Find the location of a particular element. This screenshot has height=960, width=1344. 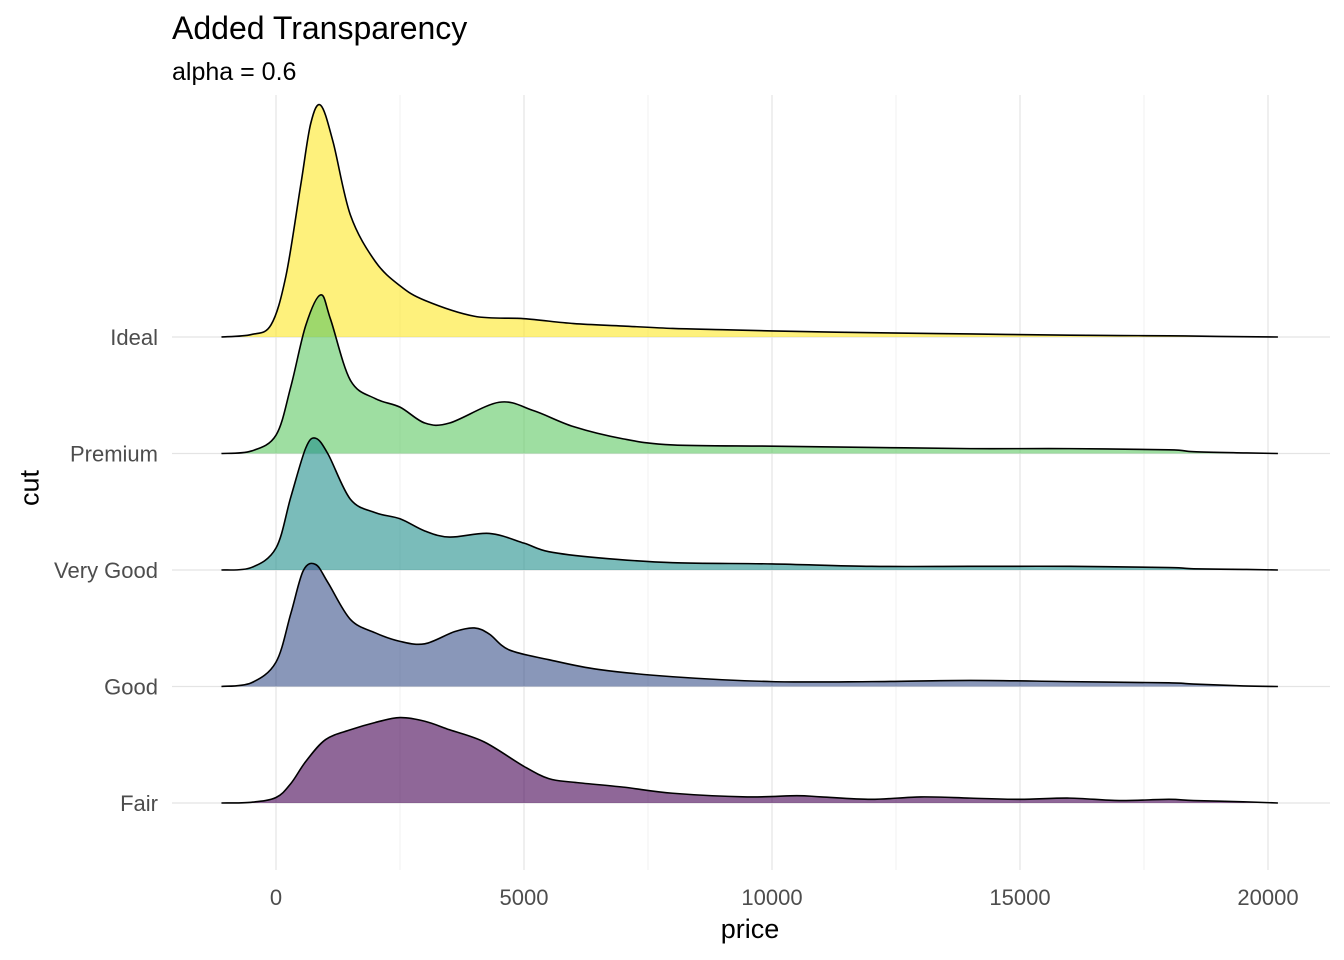

x-tick-label: 20000 is located at coordinates (1267, 897).